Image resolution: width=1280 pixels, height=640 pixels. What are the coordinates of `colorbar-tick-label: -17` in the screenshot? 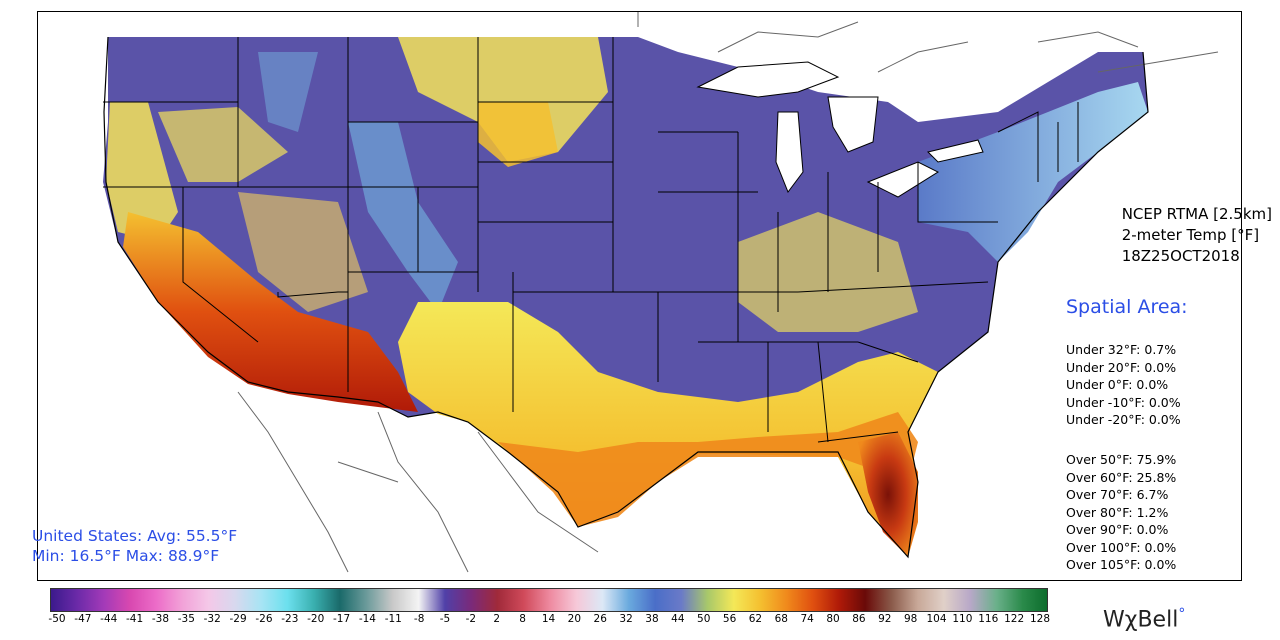 It's located at (341, 619).